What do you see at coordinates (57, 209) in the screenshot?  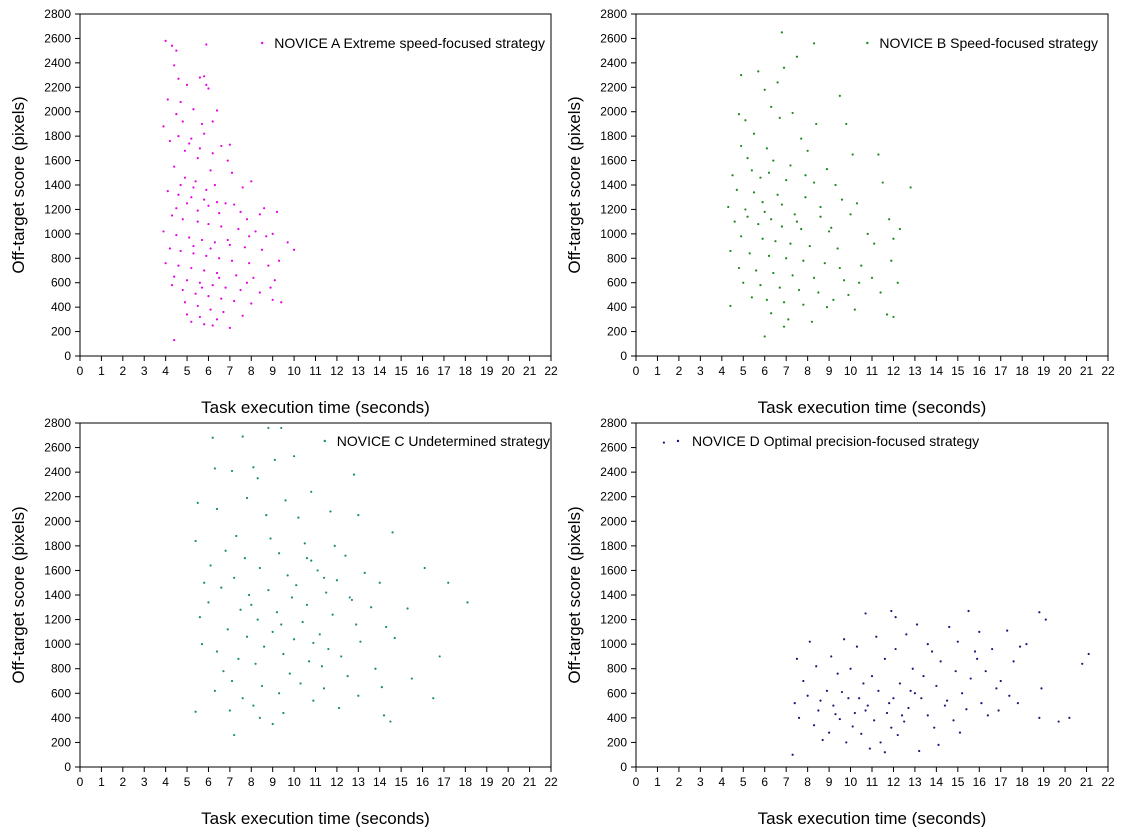 I see `y-tick-label: 1200` at bounding box center [57, 209].